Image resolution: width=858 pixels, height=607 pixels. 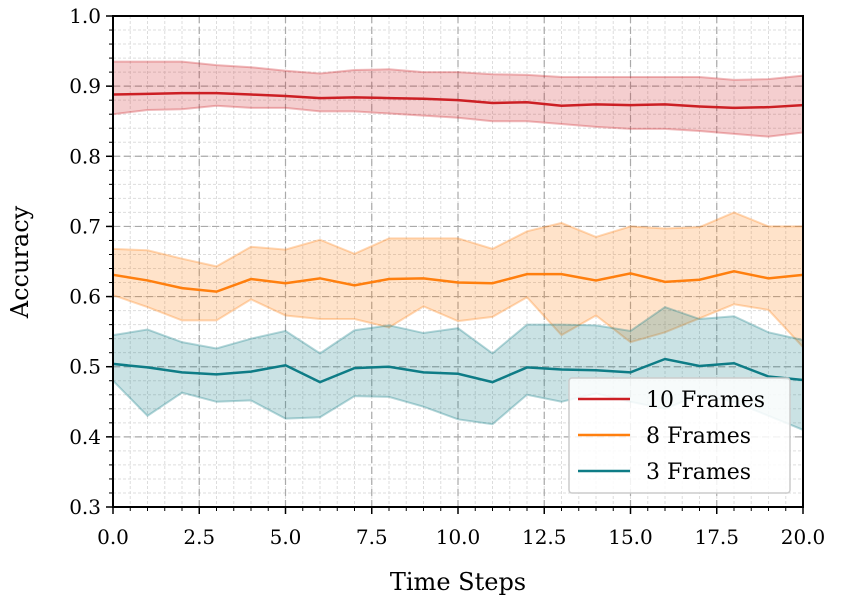 I want to click on y-axis-label: Accuracy, so click(x=20, y=262).